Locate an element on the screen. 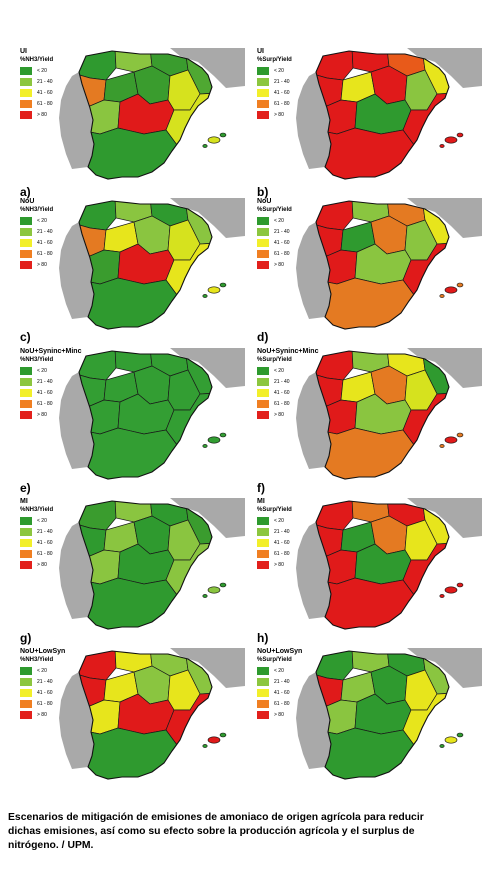 This screenshot has width=499, height=878. spain-map-i is located at coordinates (152, 714).